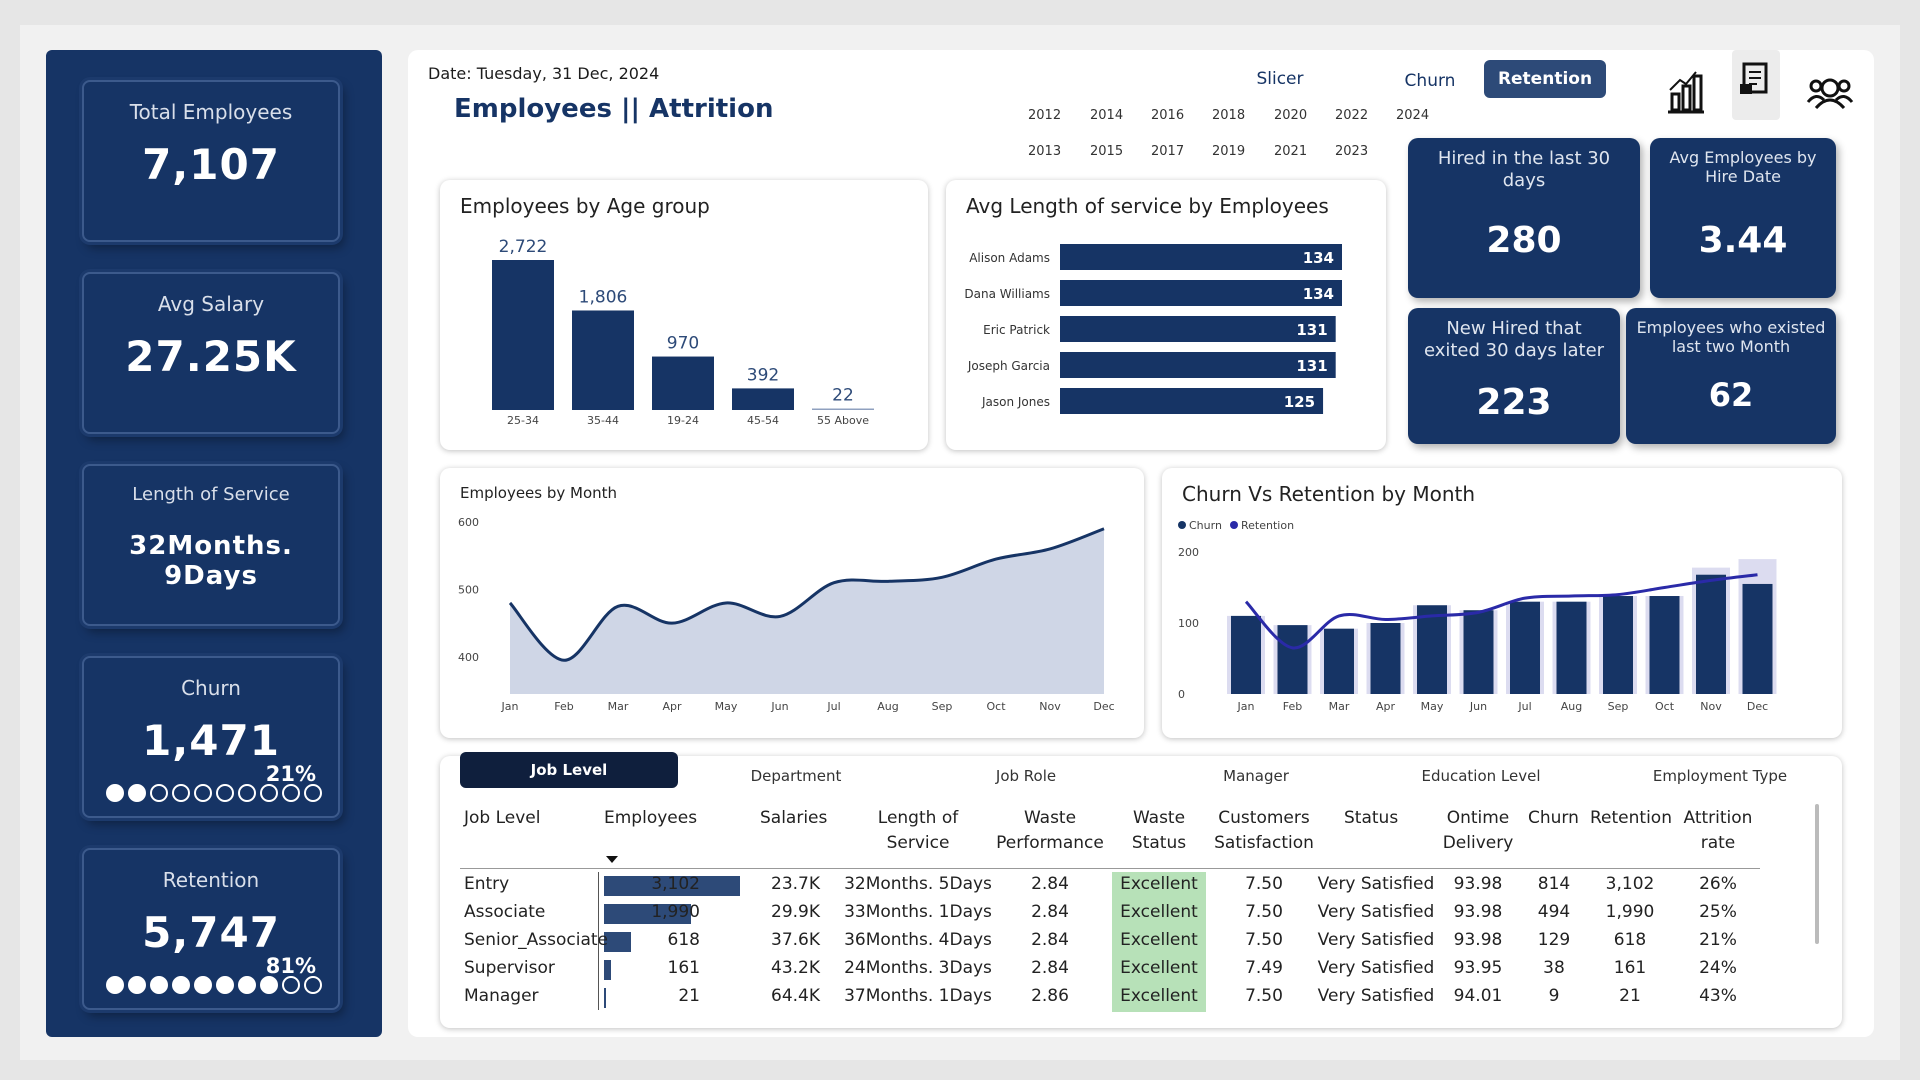 The image size is (1920, 1080). Describe the element at coordinates (918, 940) in the screenshot. I see `table-cell-los: 36Months. 4Days` at that location.